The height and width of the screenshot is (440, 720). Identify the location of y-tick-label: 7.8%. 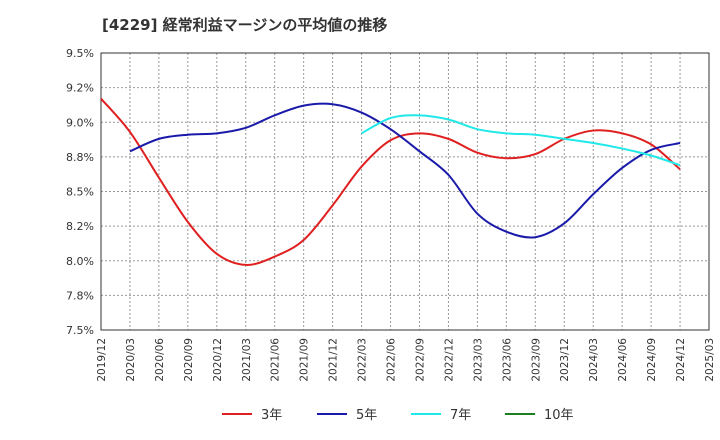
(80, 295).